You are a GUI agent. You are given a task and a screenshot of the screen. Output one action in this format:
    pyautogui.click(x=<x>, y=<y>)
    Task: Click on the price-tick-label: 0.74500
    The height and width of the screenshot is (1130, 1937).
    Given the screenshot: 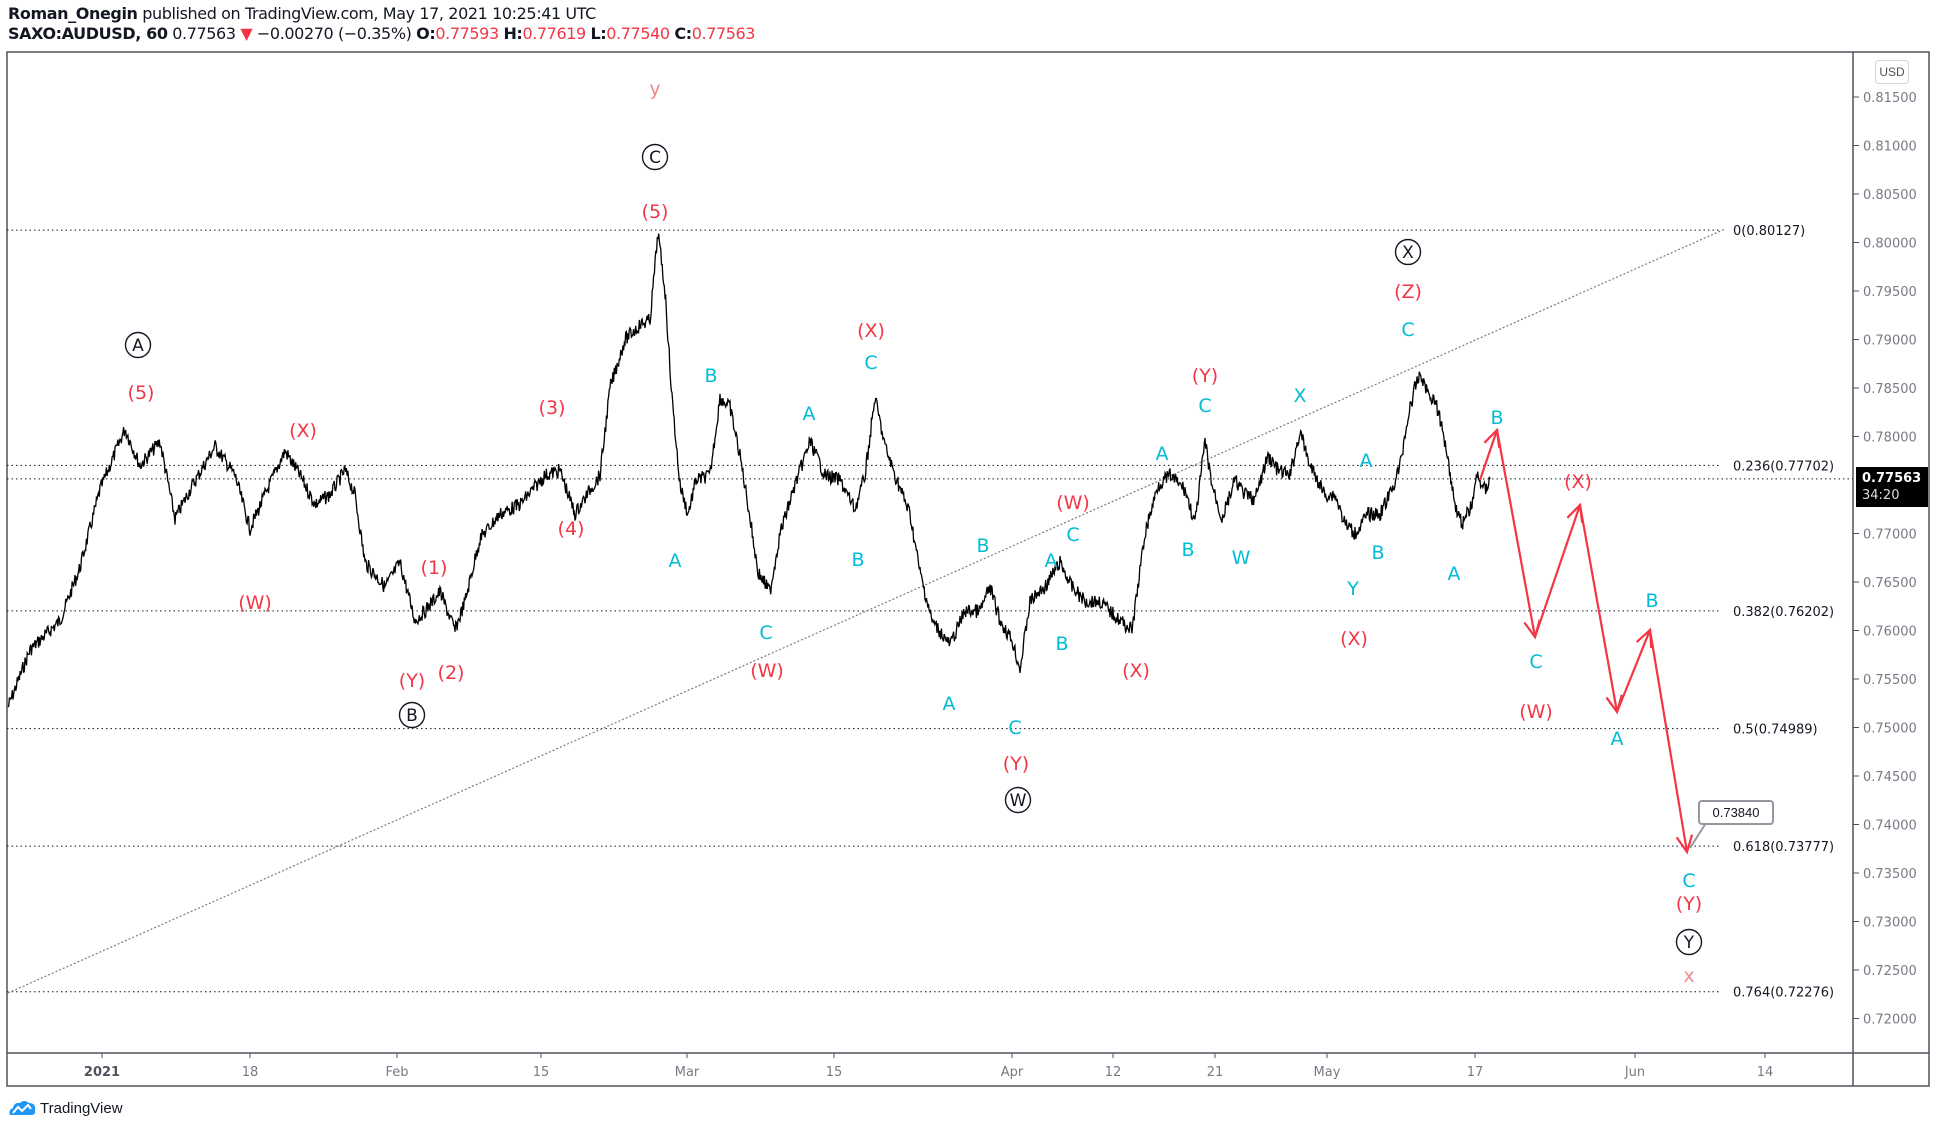 What is the action you would take?
    pyautogui.click(x=1890, y=777)
    